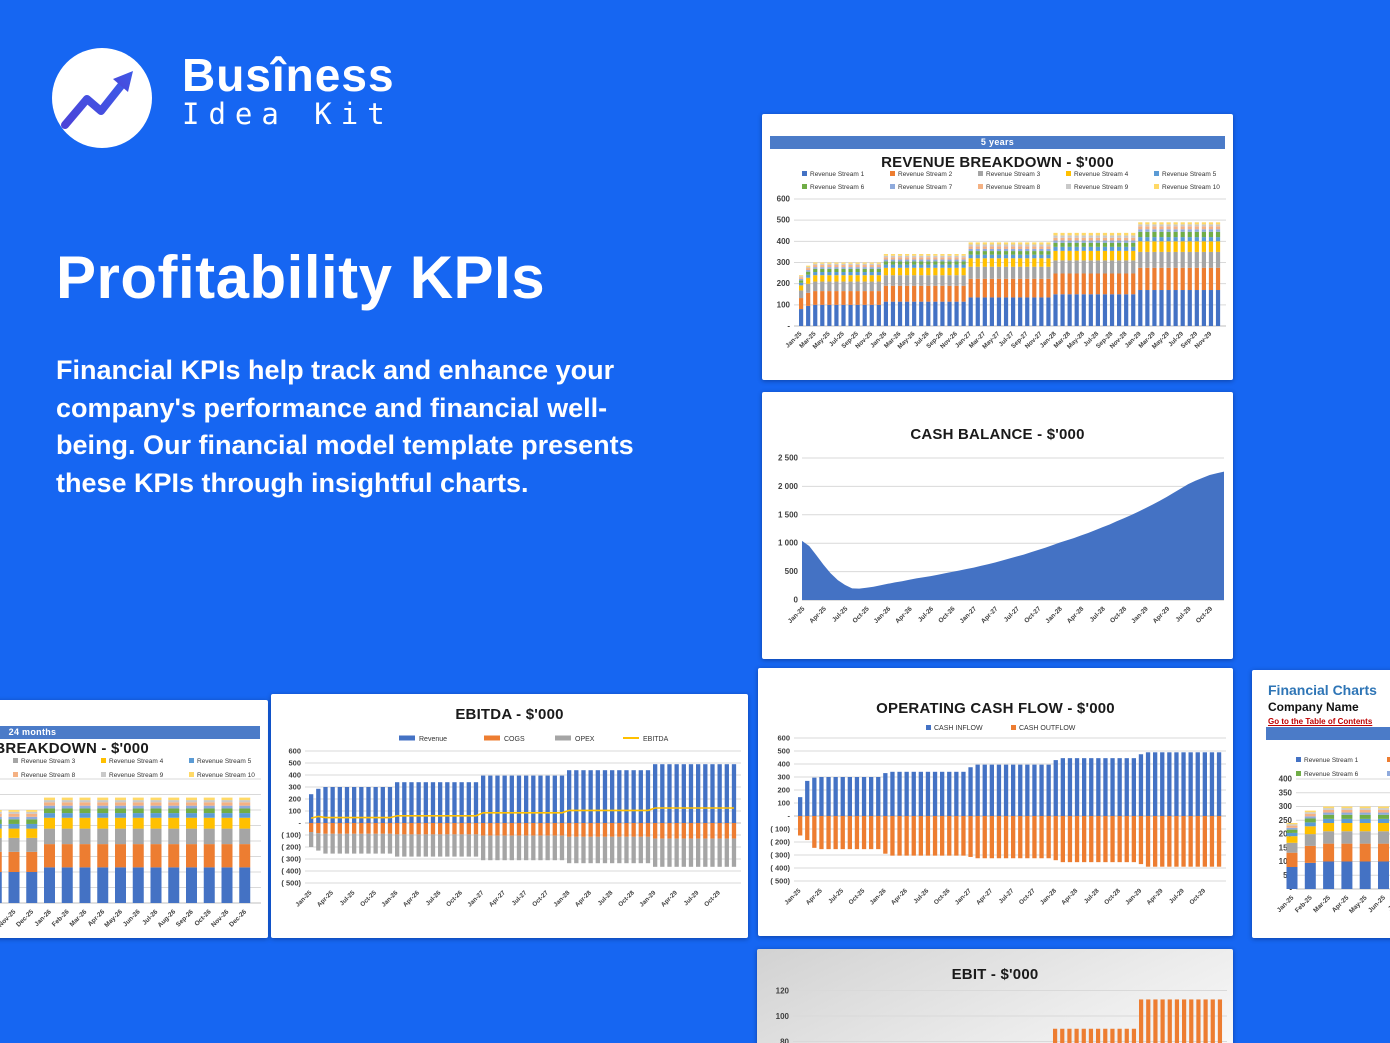 The image size is (1390, 1043). I want to click on legend-label: CASH OUTFLOW, so click(1047, 728).